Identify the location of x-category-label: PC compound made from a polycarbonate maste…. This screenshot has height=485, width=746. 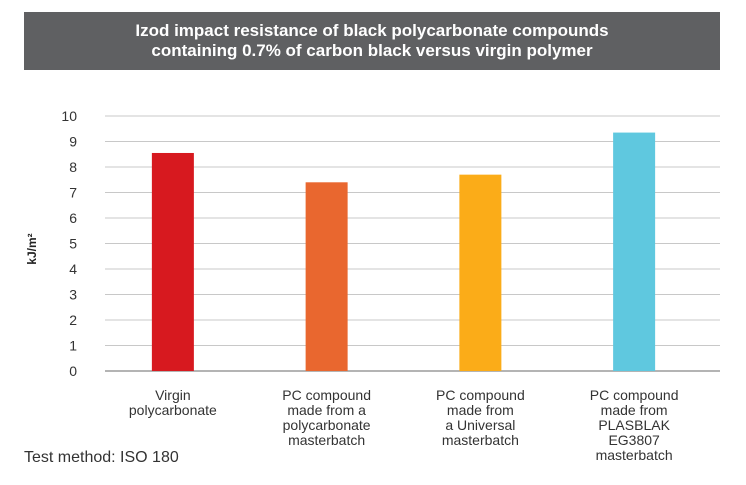
(327, 418).